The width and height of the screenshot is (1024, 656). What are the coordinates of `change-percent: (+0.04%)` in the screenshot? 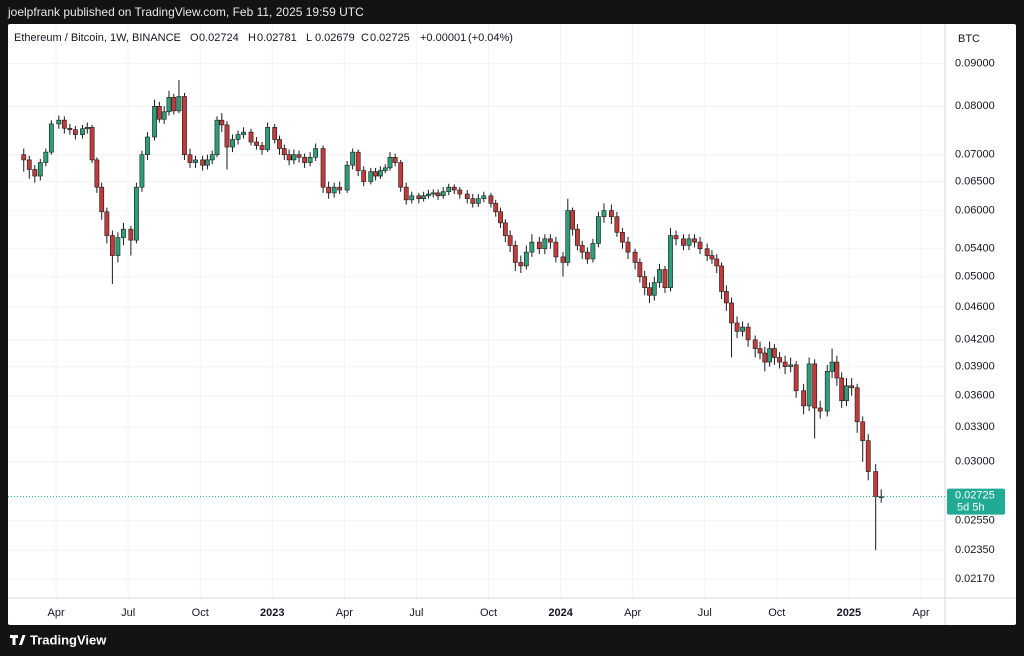 It's located at (490, 38).